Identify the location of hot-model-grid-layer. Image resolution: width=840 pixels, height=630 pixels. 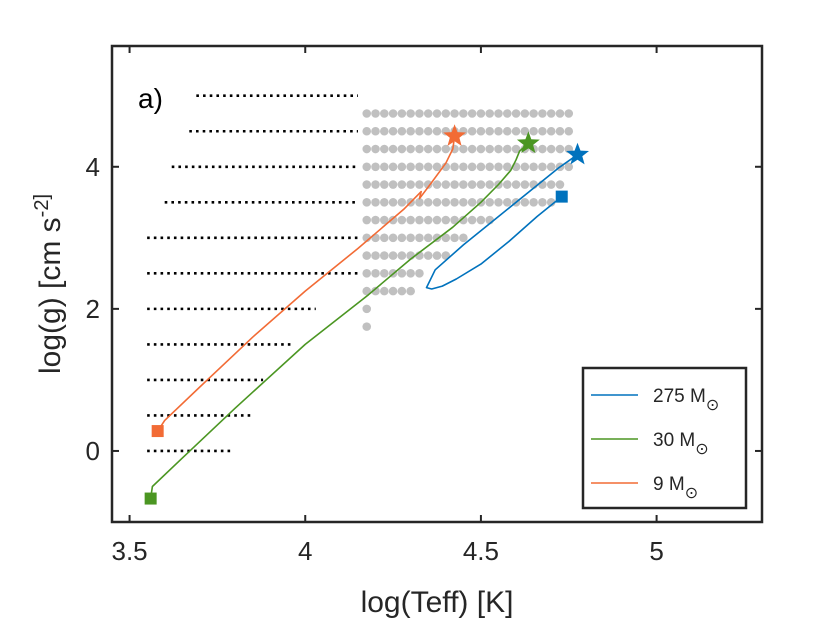
(468, 220).